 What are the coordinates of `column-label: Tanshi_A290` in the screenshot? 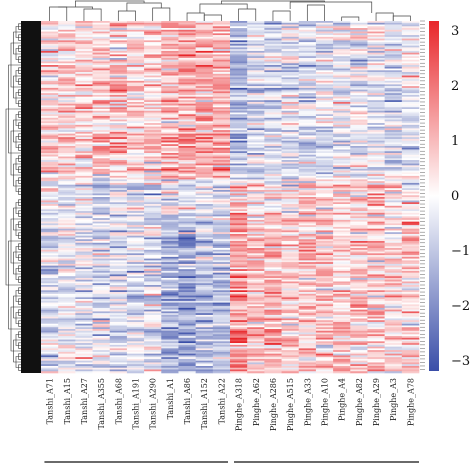 It's located at (153, 404).